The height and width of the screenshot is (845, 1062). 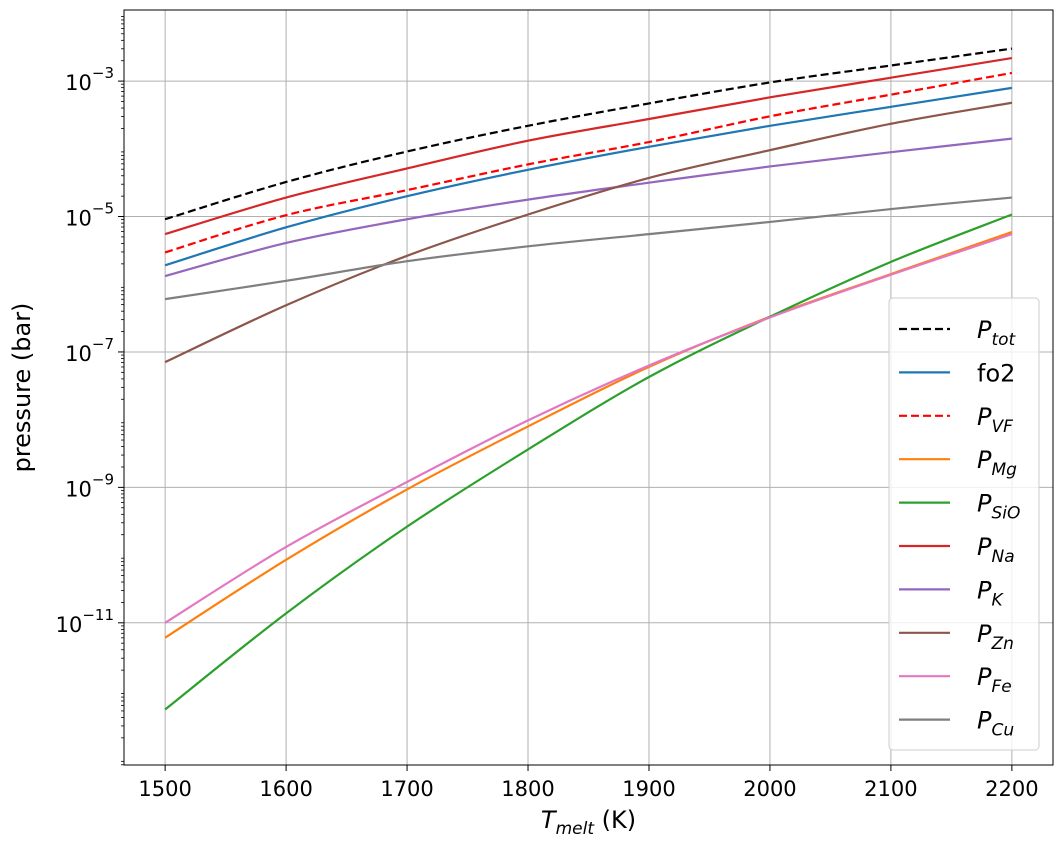 I want to click on legend-label-sub: Cu, so click(x=1002, y=731).